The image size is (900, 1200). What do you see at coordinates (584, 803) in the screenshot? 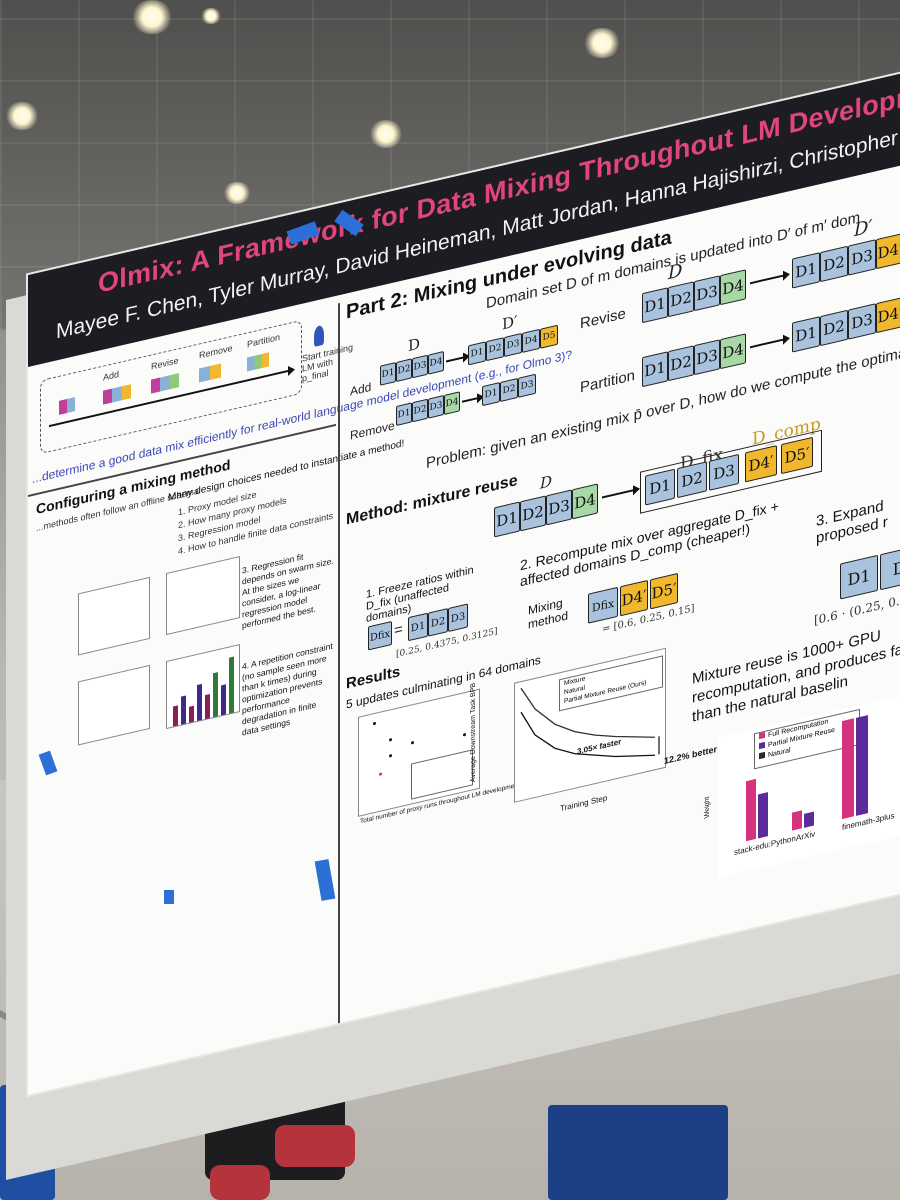
I see `line-xlabel: Training Step` at bounding box center [584, 803].